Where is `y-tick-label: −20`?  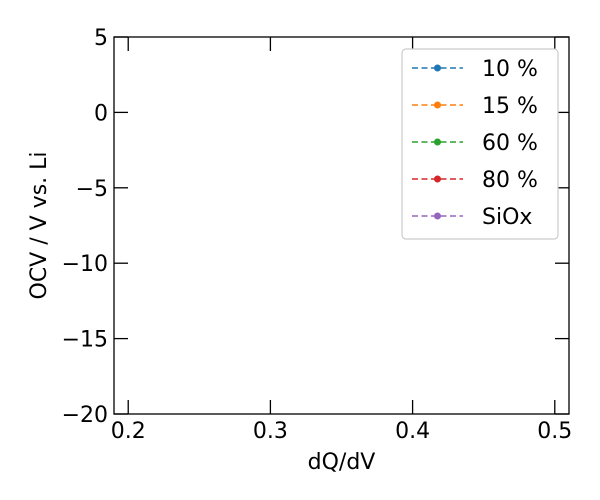 y-tick-label: −20 is located at coordinates (85, 415).